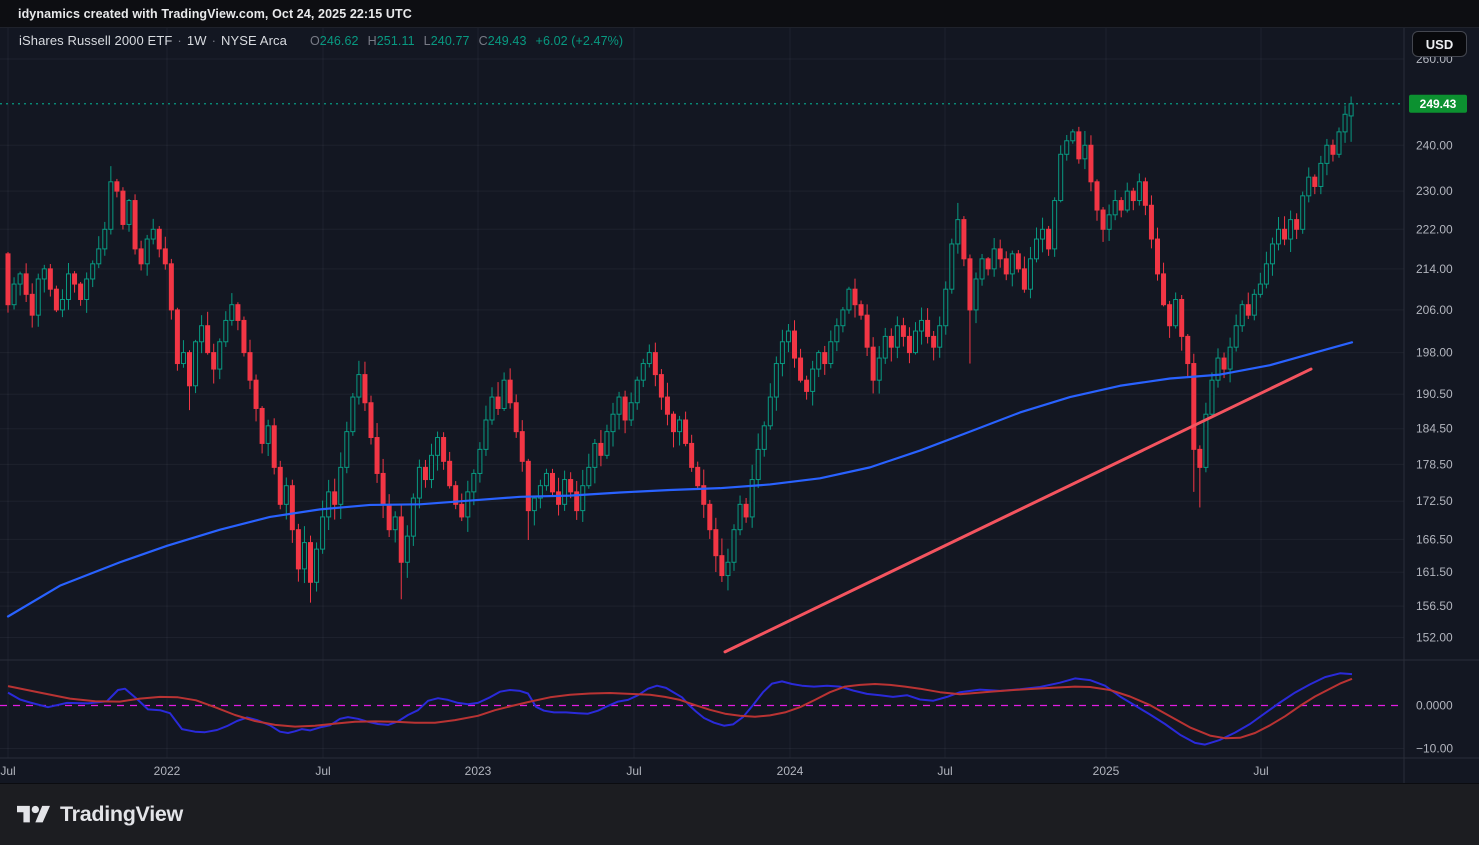 The image size is (1479, 845). I want to click on tradingview-logo: TradingView, so click(100, 815).